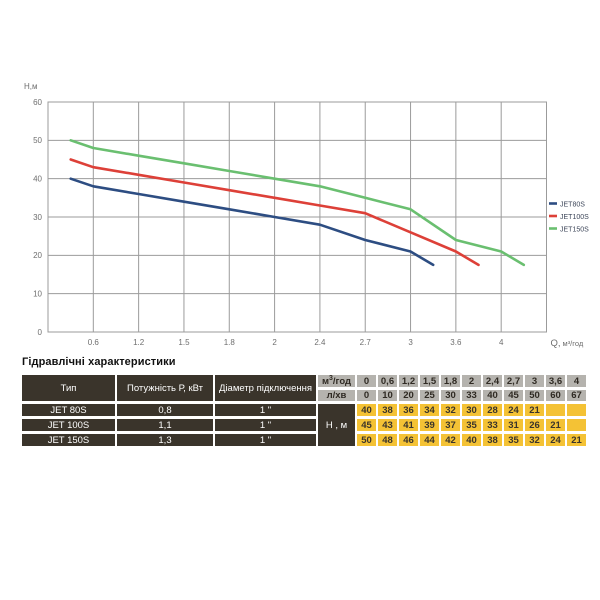 The image size is (600, 600). I want to click on x-tick-label: 0.6, so click(94, 342).